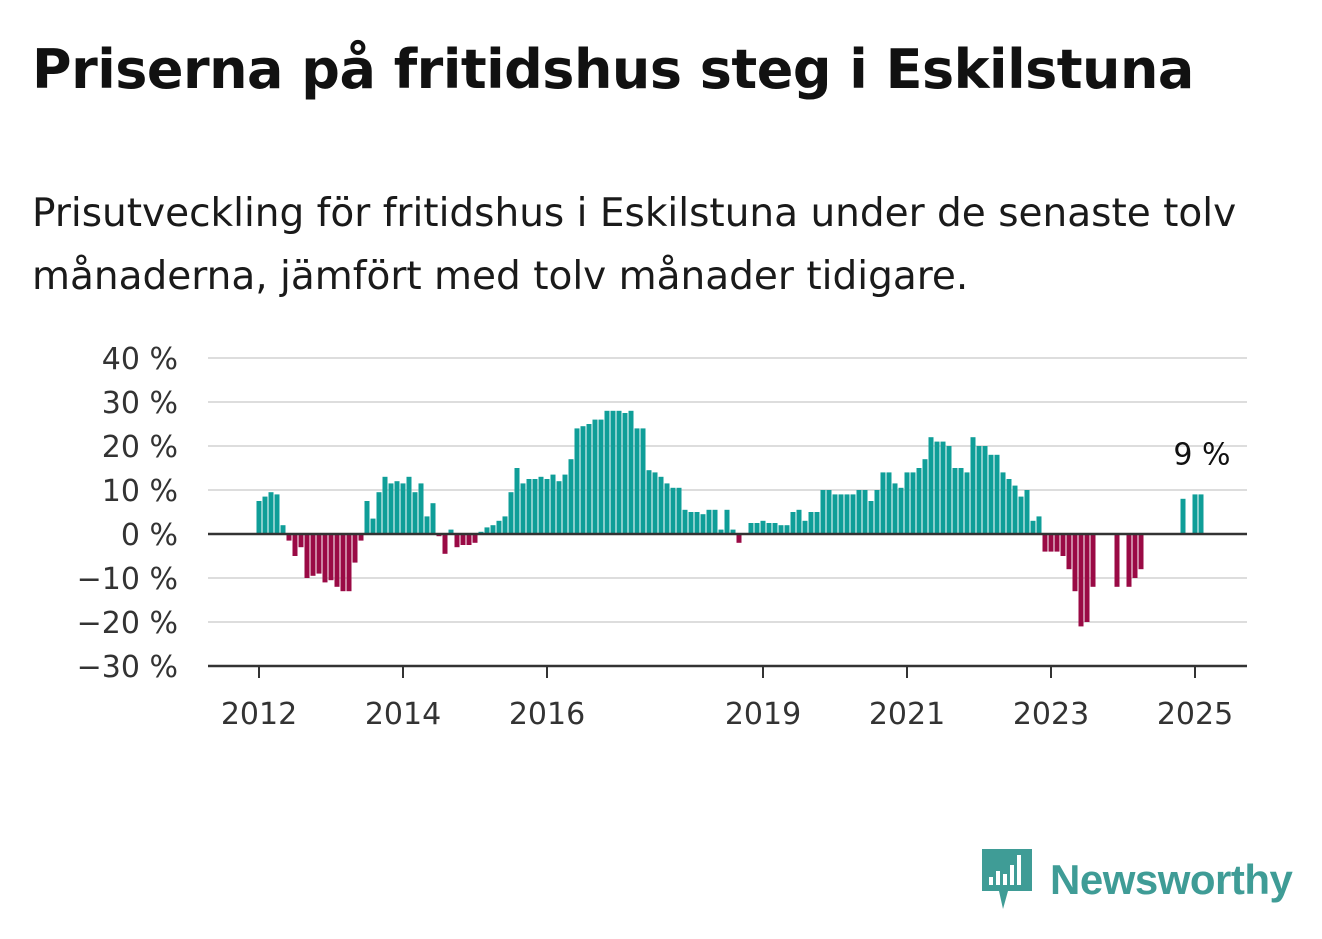 The width and height of the screenshot is (1322, 939). What do you see at coordinates (140, 491) in the screenshot?
I see `y-tick-label: 10 %` at bounding box center [140, 491].